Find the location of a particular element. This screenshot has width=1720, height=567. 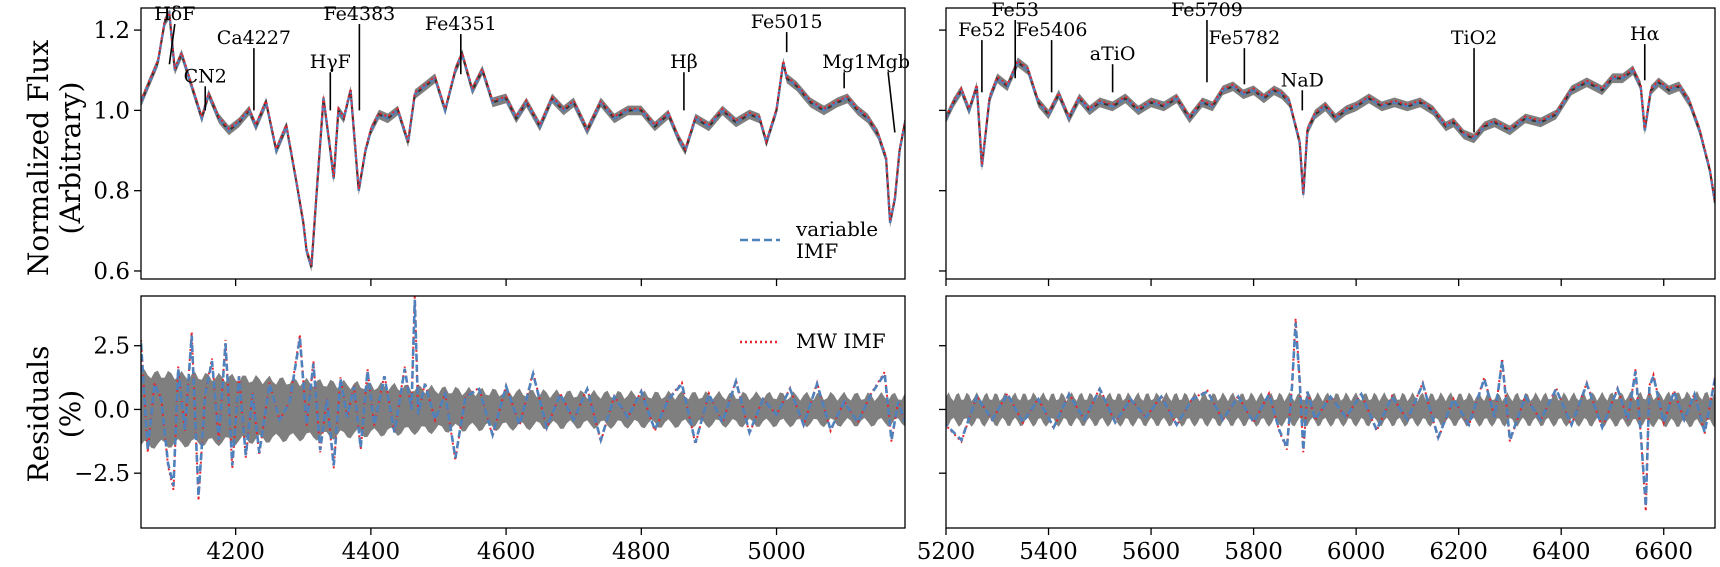

annotation-label-Fe52: Fe52 is located at coordinates (982, 30).